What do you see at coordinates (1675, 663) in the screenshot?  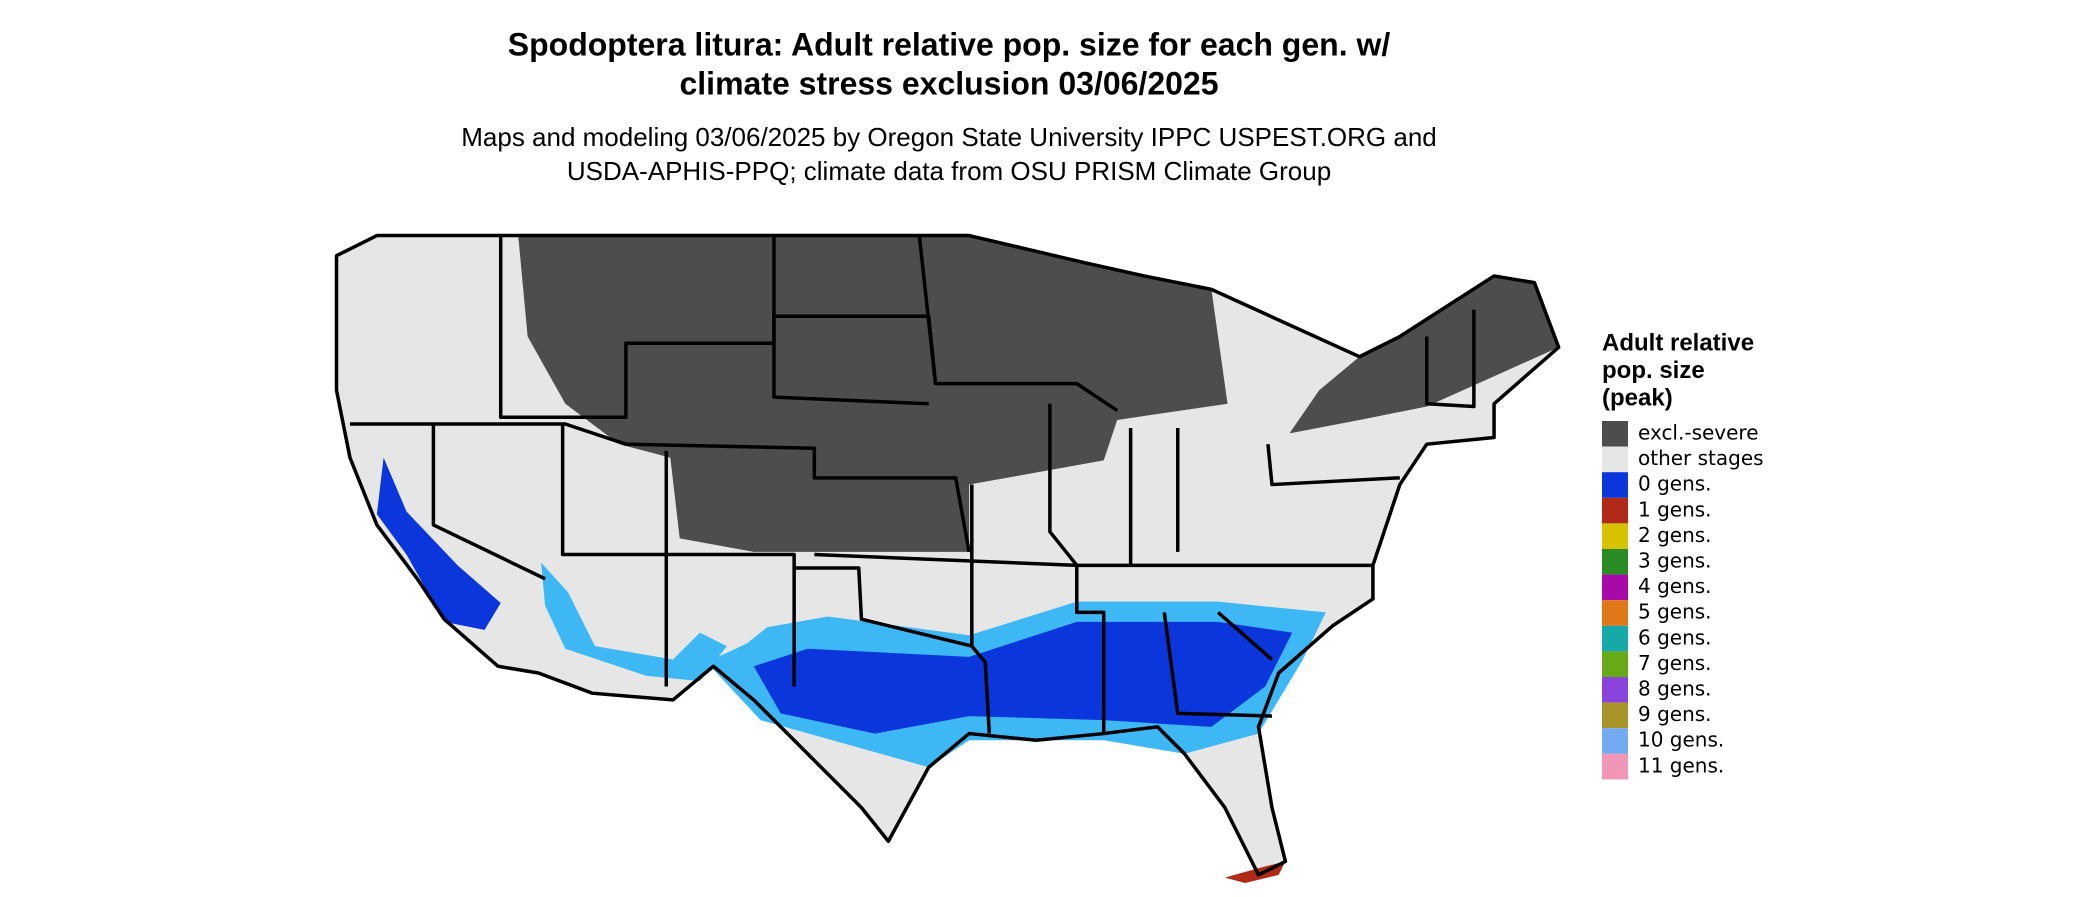 I see `legend-label: 7 gens.` at bounding box center [1675, 663].